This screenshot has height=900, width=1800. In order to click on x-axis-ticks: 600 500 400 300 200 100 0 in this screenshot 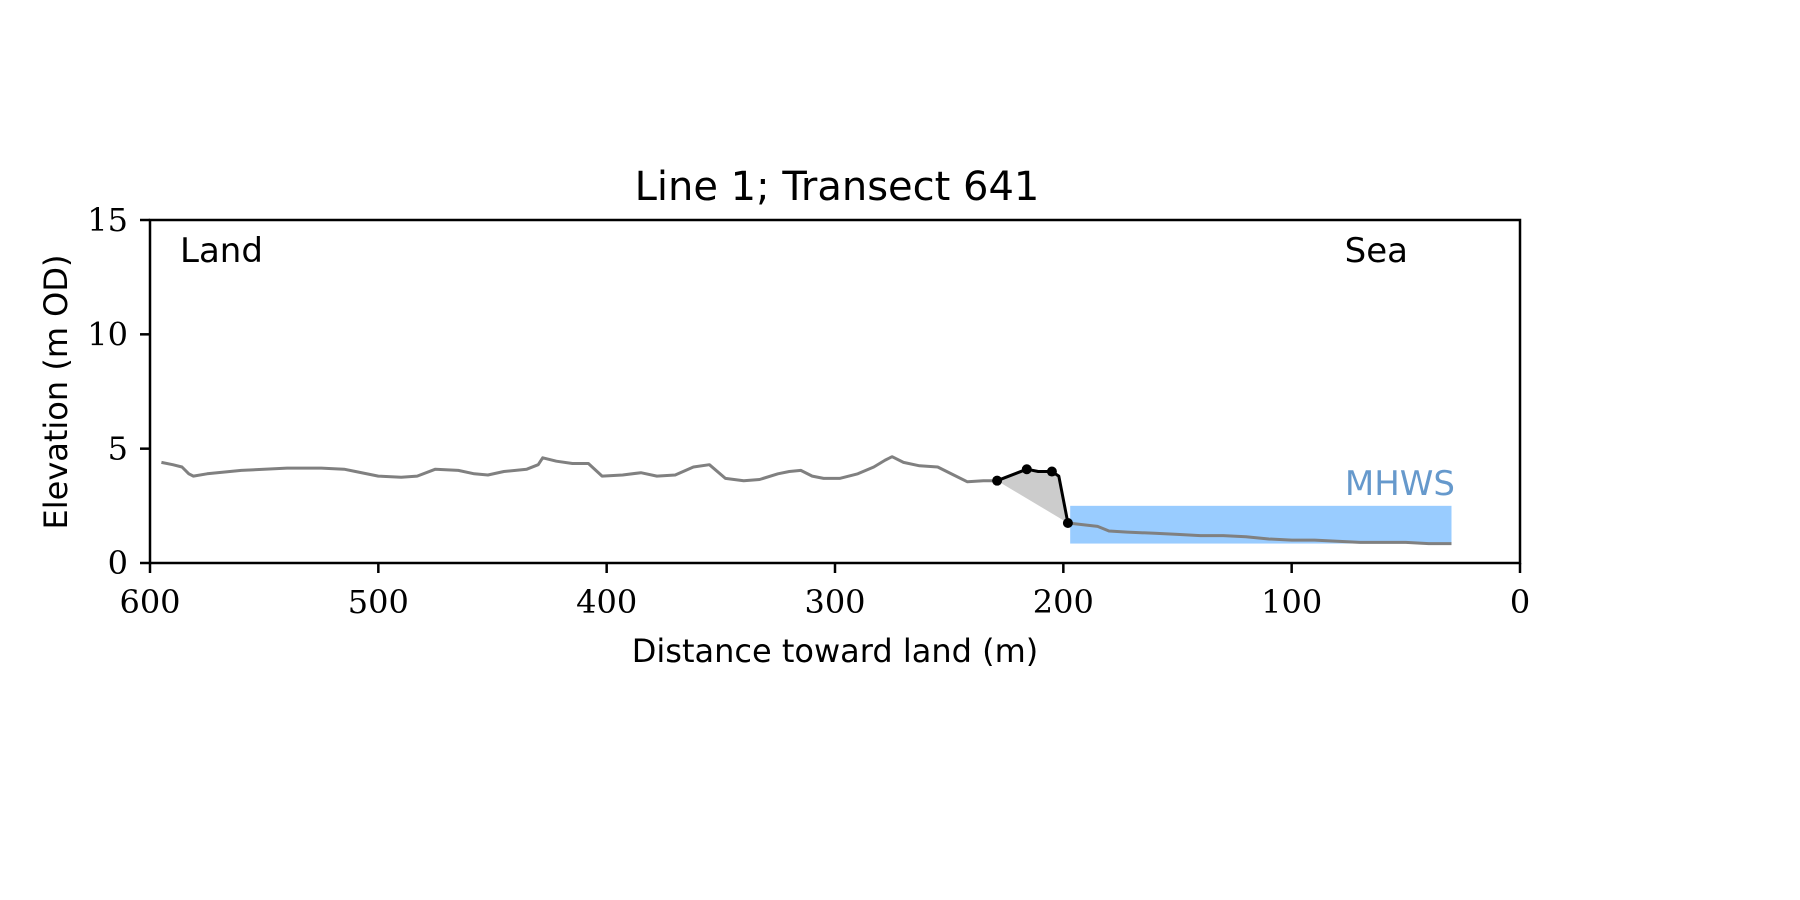, I will do `click(824, 592)`.